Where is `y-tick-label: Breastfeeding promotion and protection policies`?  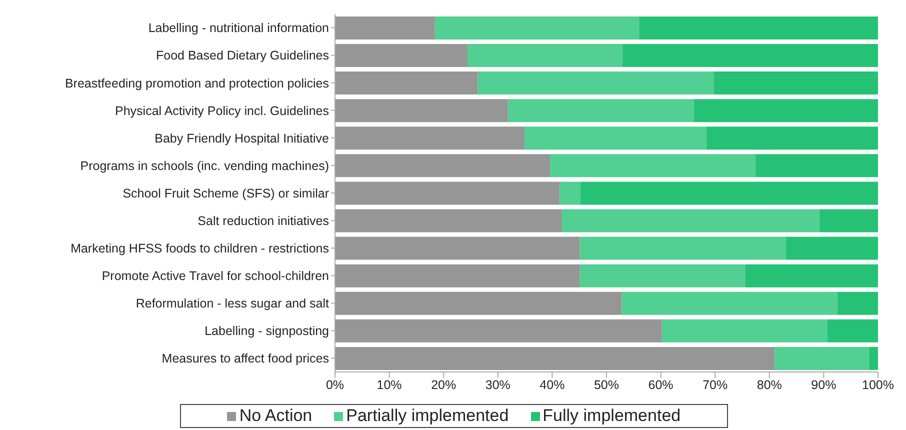 y-tick-label: Breastfeeding promotion and protection policies is located at coordinates (196, 83).